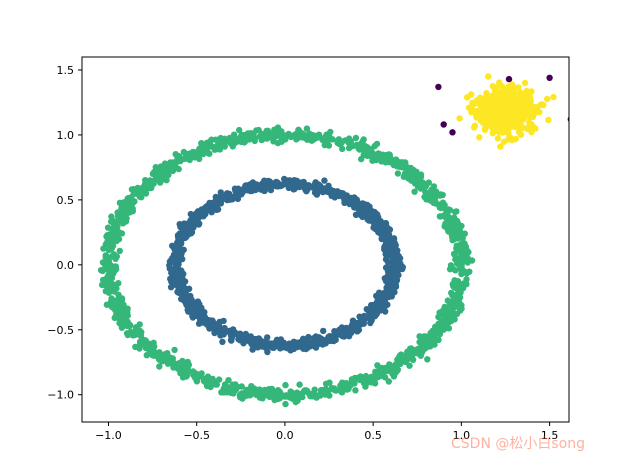 Image resolution: width=629 pixels, height=465 pixels. I want to click on series-inner-ring, so click(286, 265).